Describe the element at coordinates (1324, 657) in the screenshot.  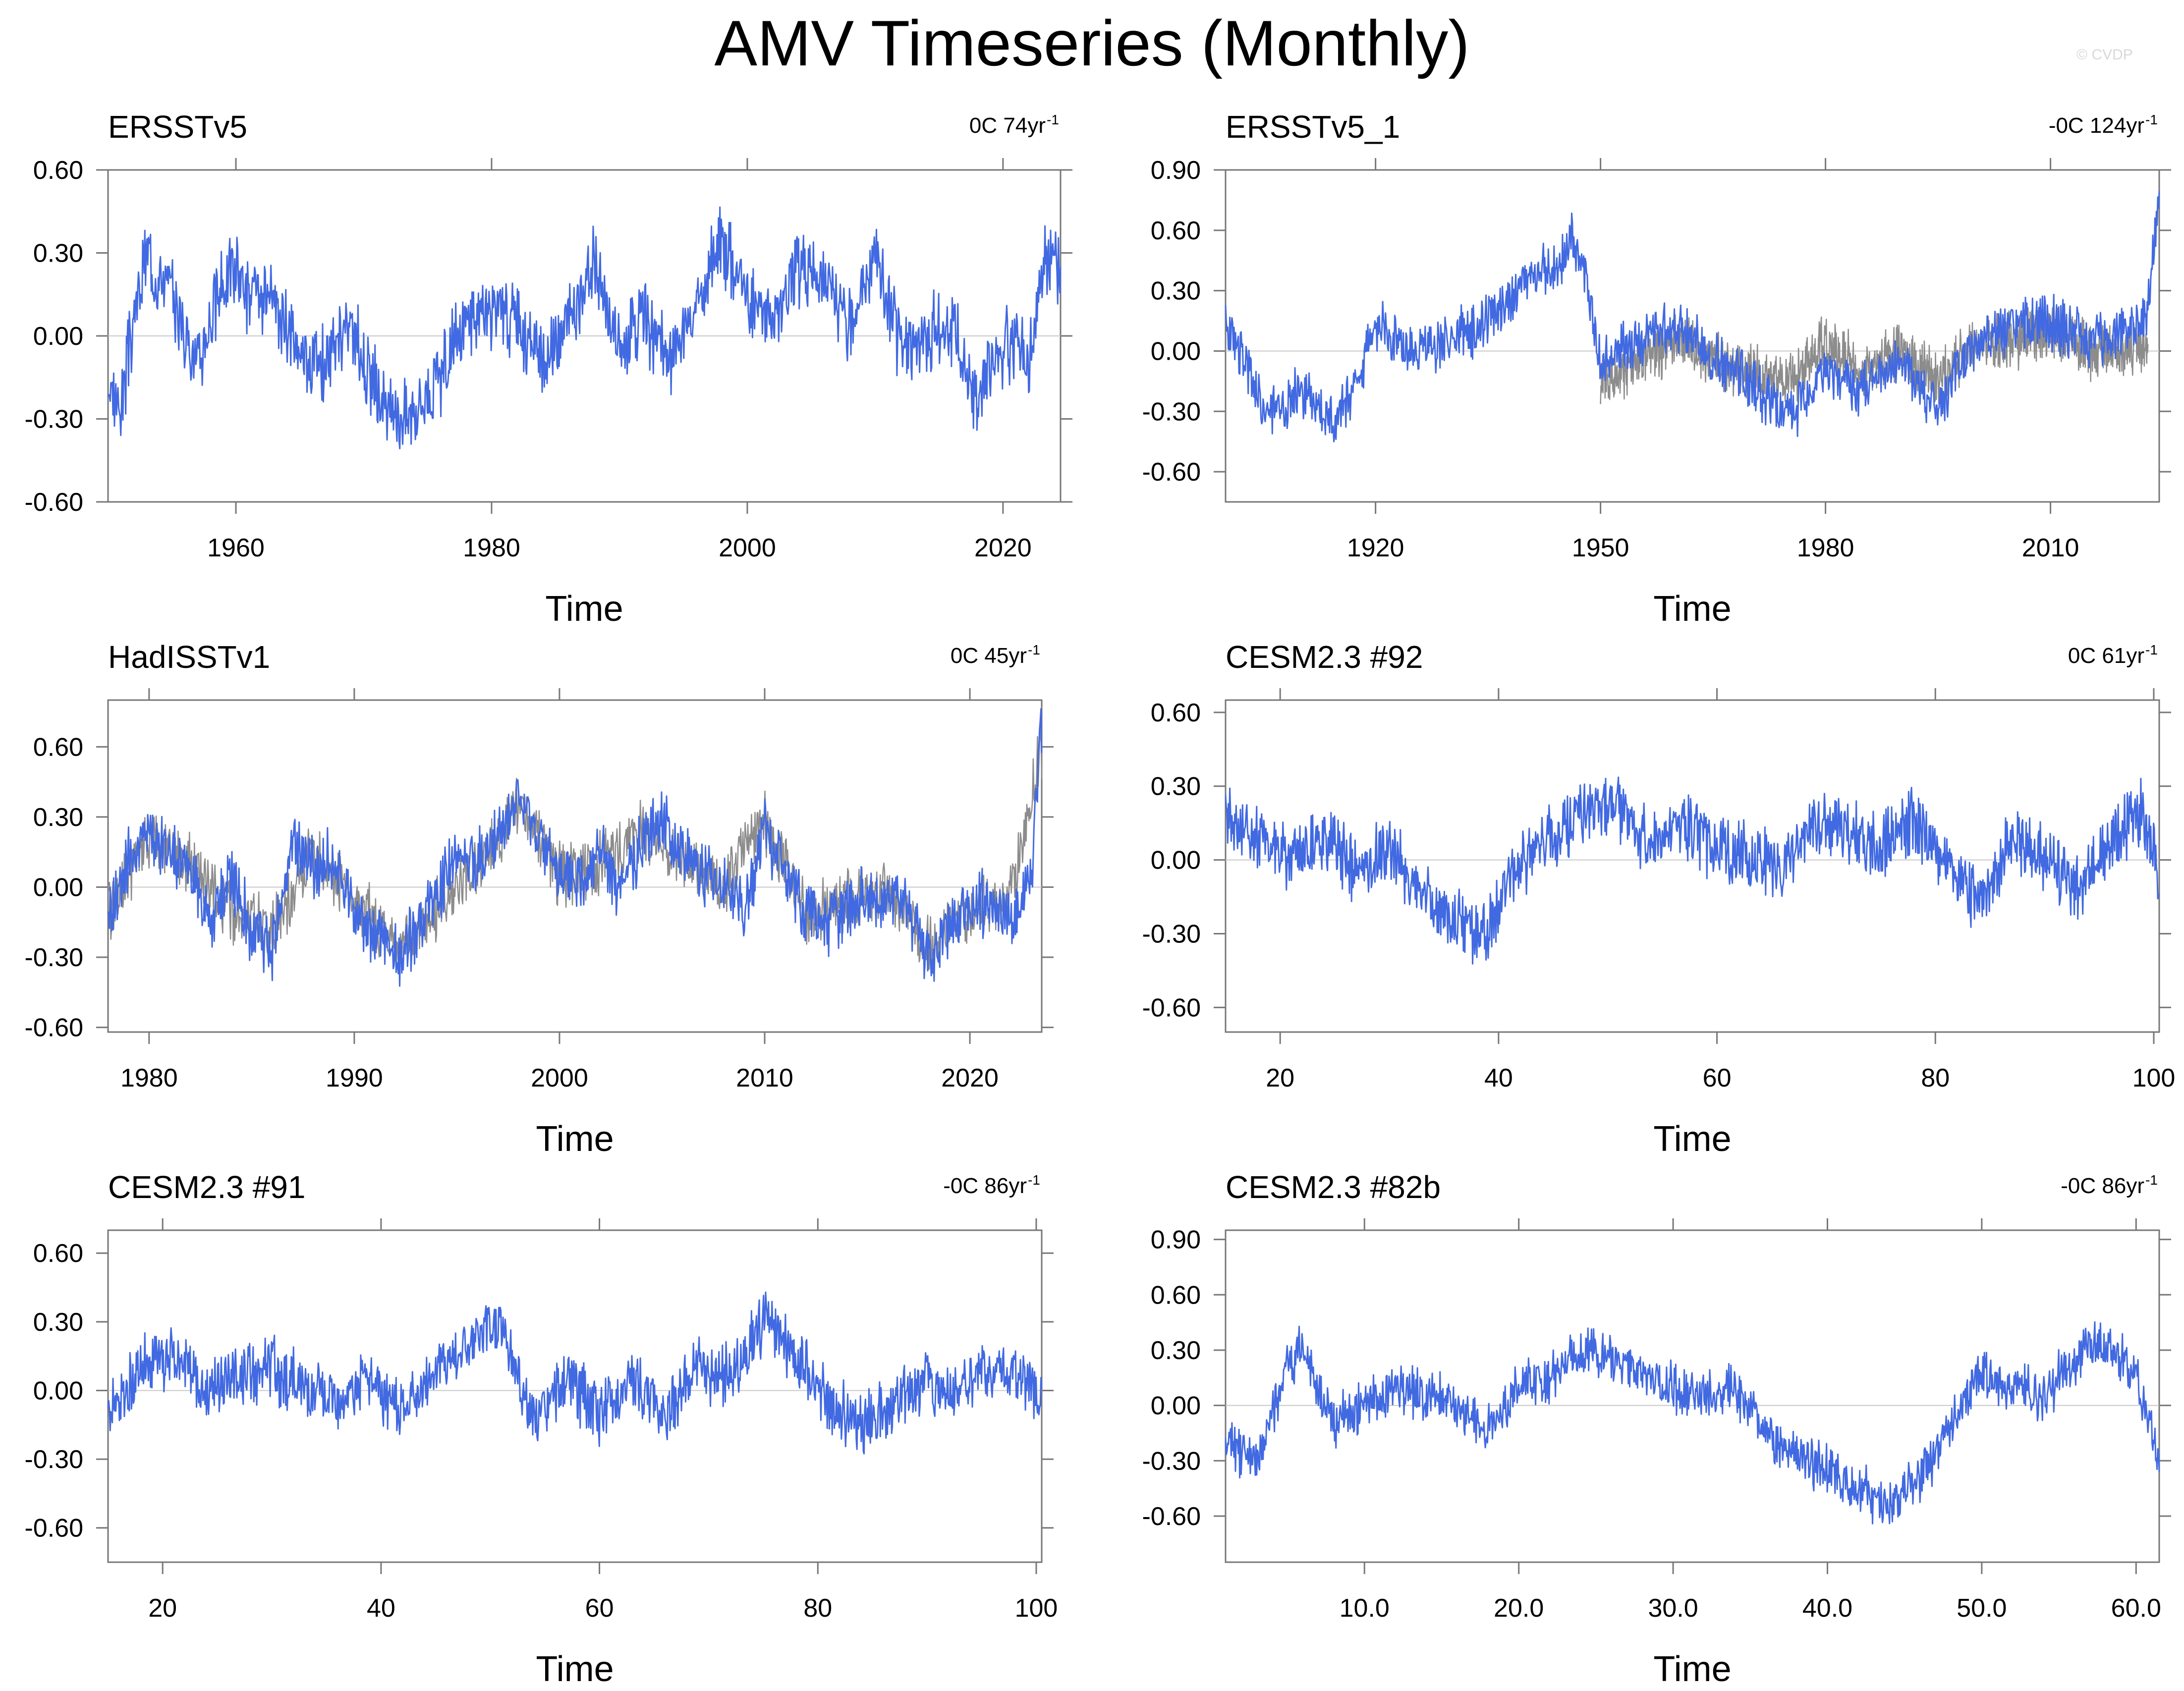
I see `panel-title: CESM2.3 #92` at that location.